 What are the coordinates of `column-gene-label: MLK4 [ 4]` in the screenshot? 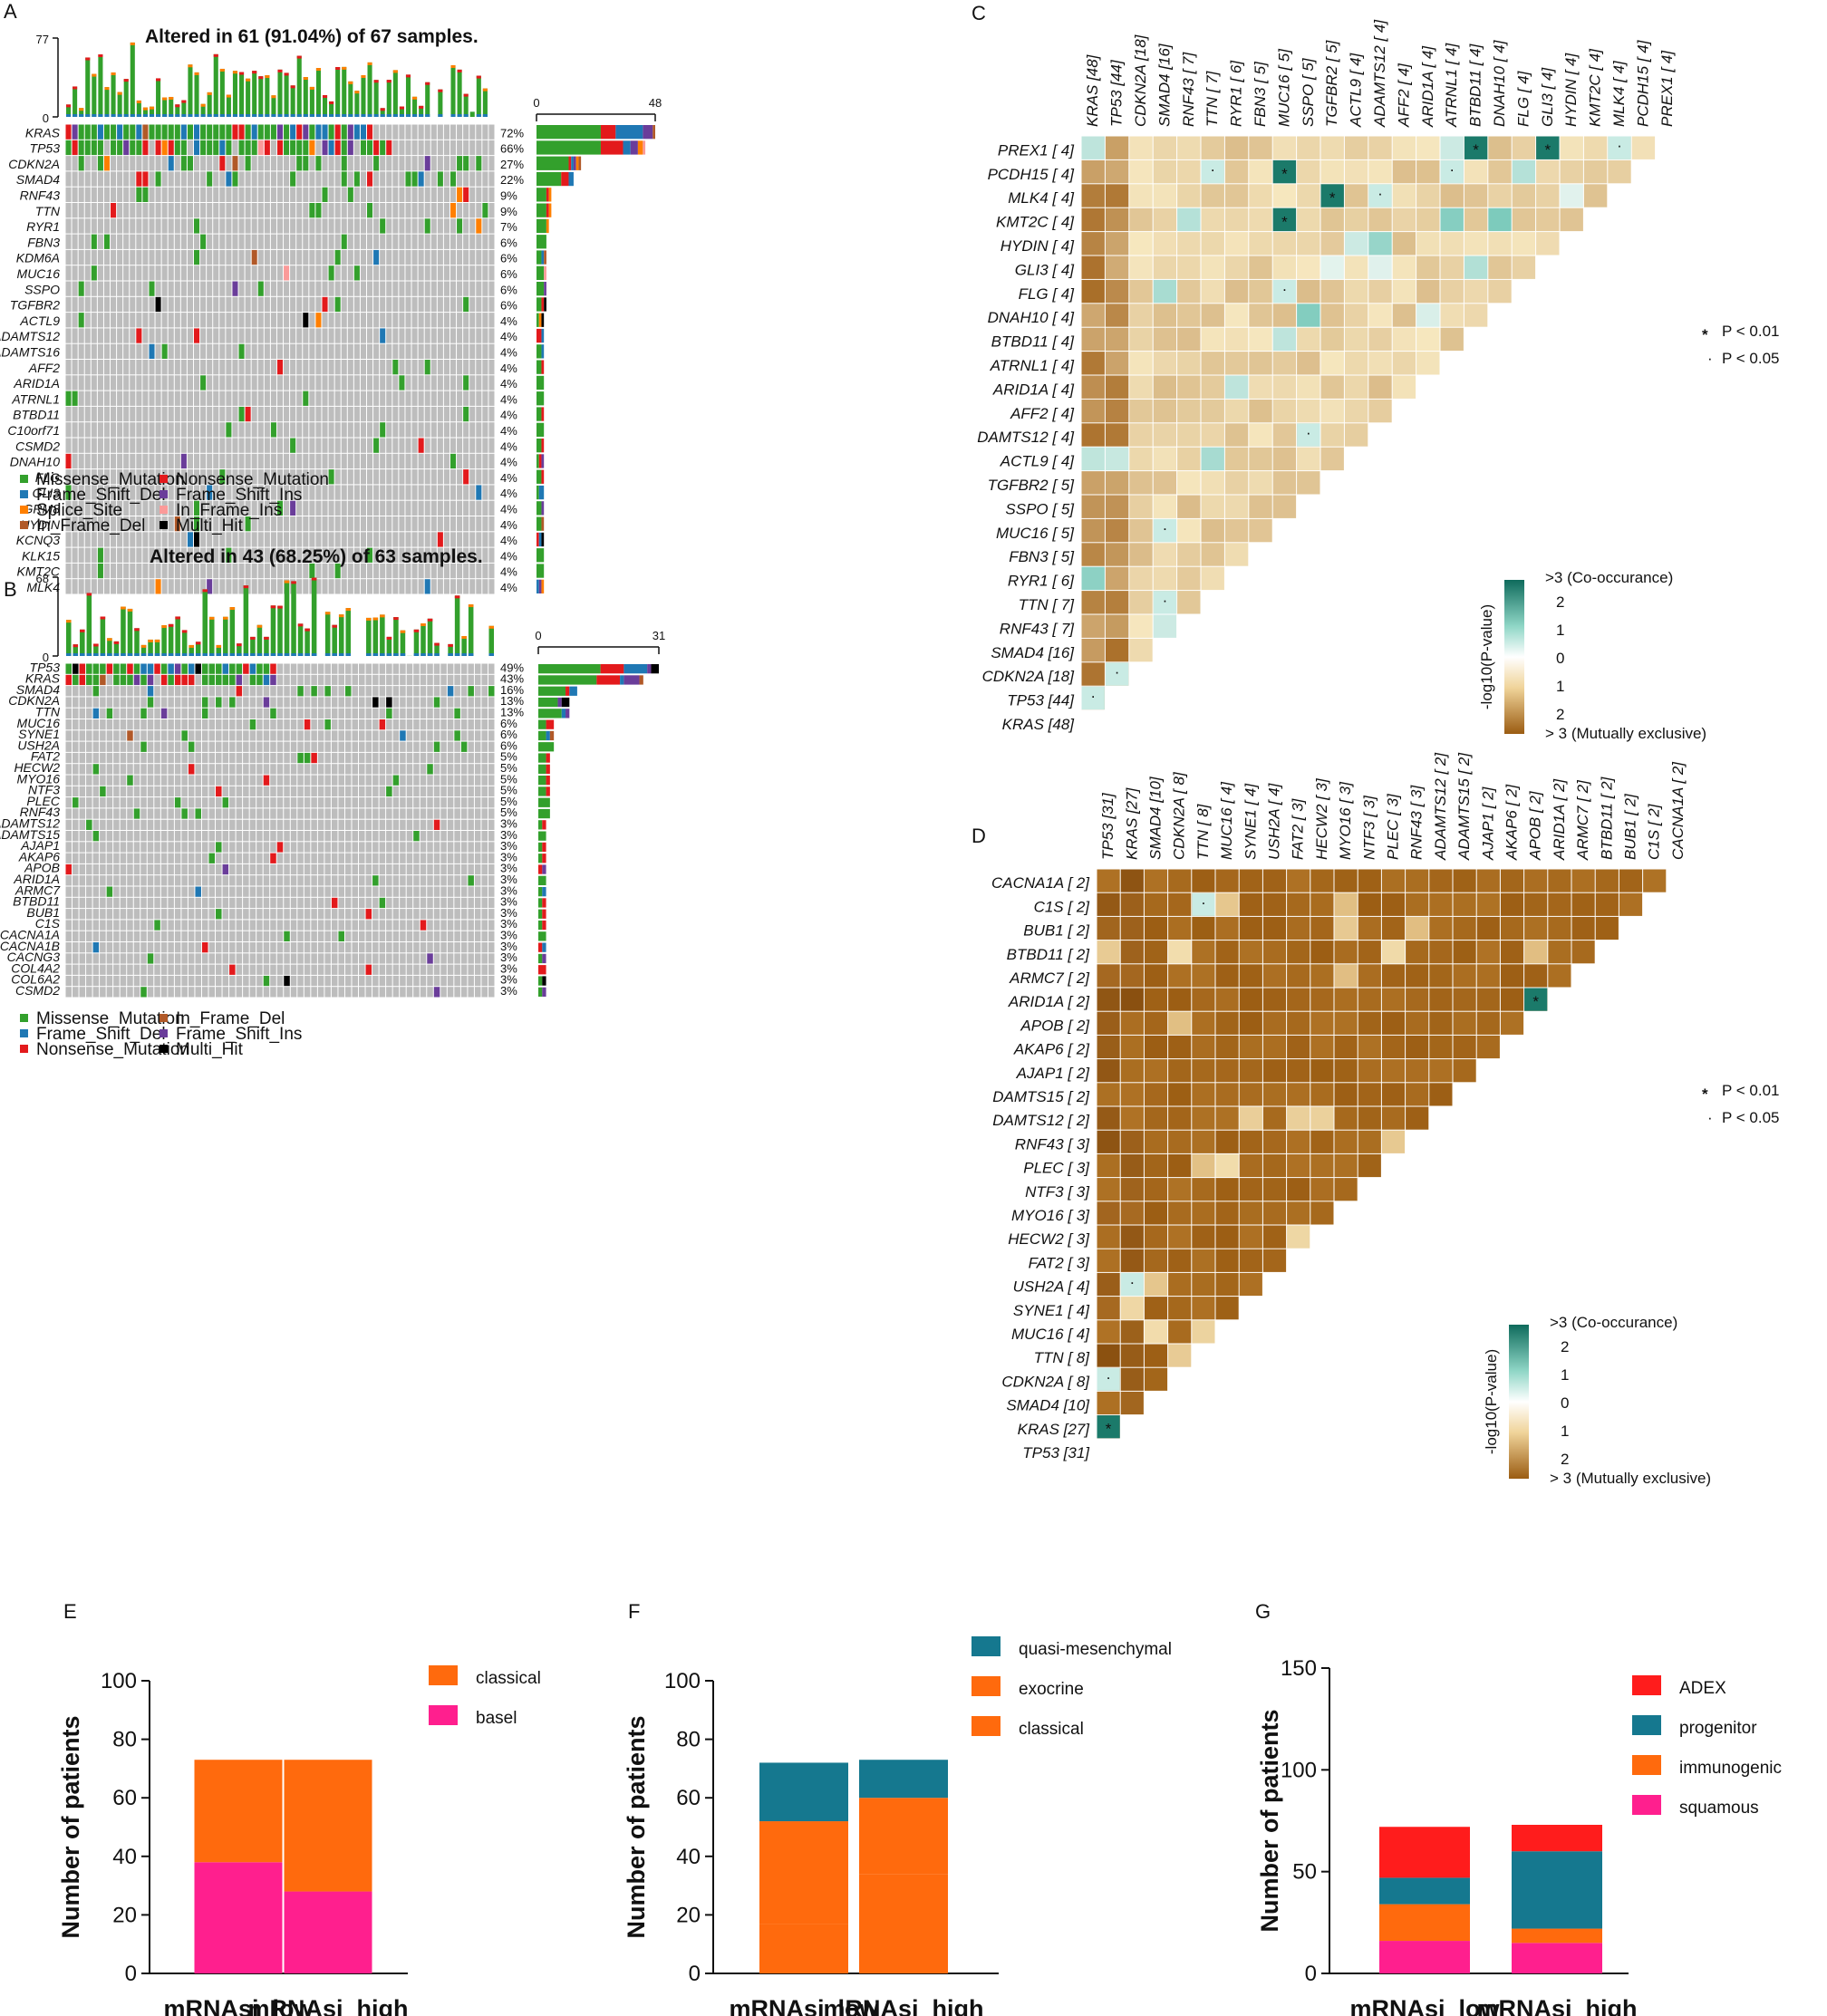 It's located at (1619, 93).